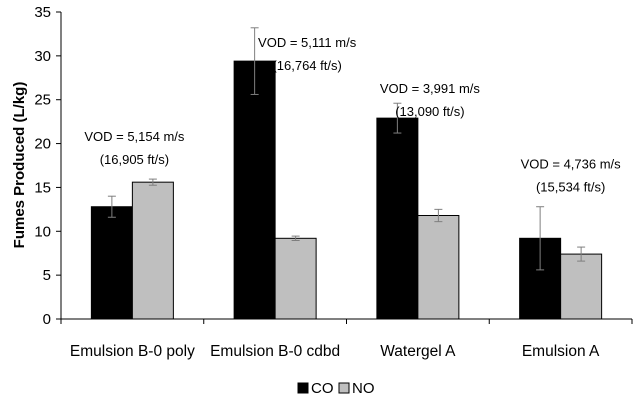  I want to click on legend-swatch-co, so click(303, 388).